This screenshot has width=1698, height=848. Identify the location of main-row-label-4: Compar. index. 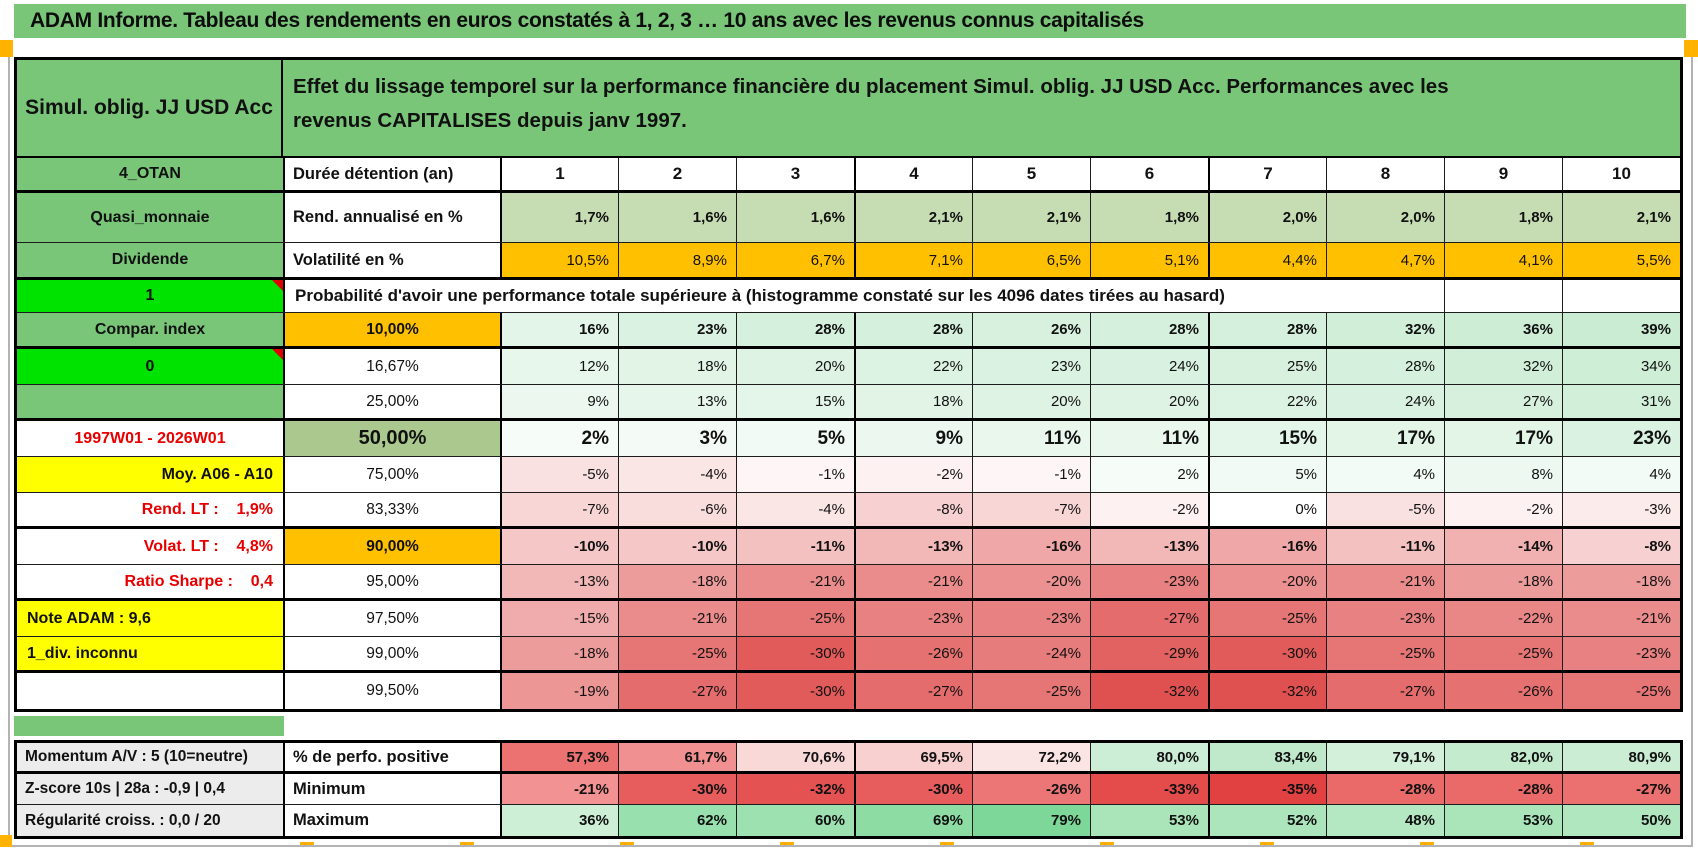
(150, 329).